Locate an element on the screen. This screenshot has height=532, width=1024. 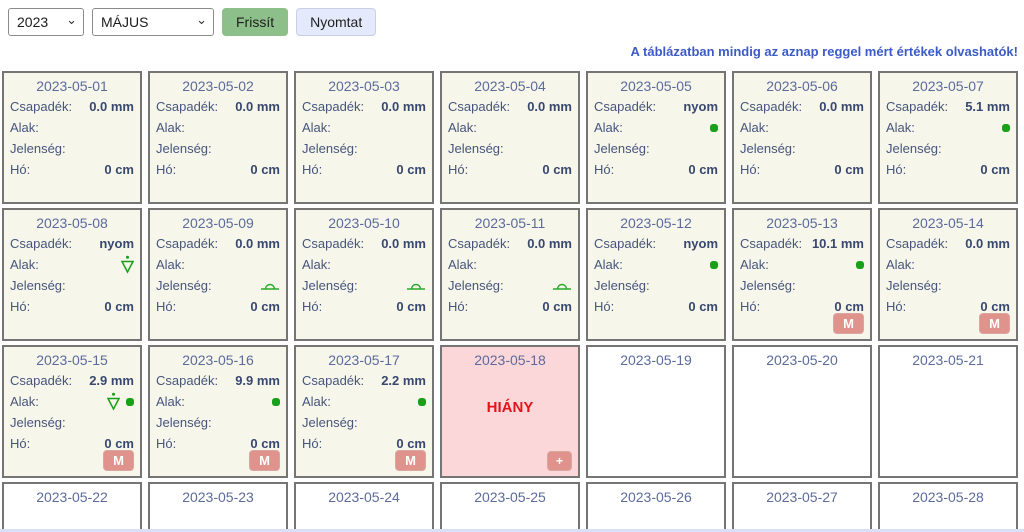
cell-date: 2023-05-27 is located at coordinates (802, 497).